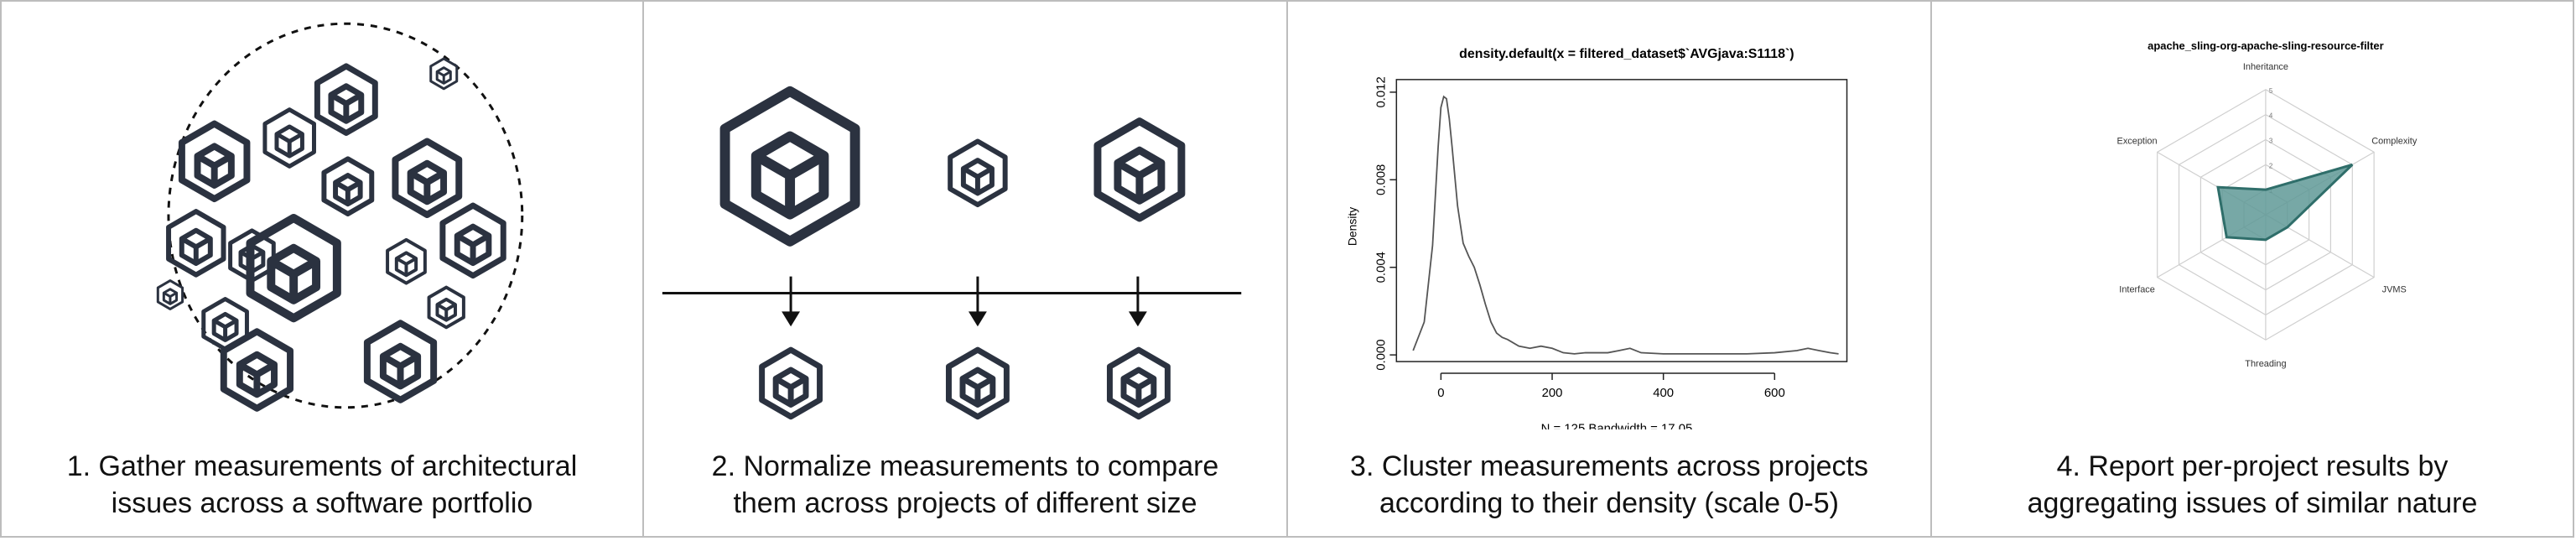  Describe the element at coordinates (1381, 179) in the screenshot. I see `y-tick-label: 0.008` at that location.